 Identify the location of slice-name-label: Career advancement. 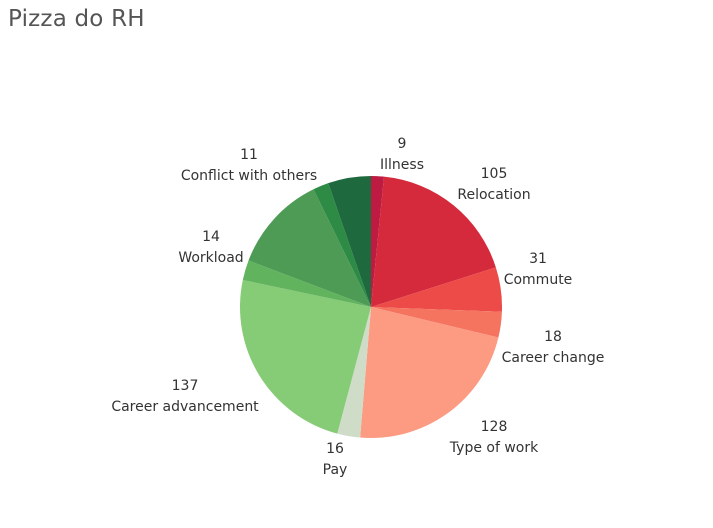
(185, 407).